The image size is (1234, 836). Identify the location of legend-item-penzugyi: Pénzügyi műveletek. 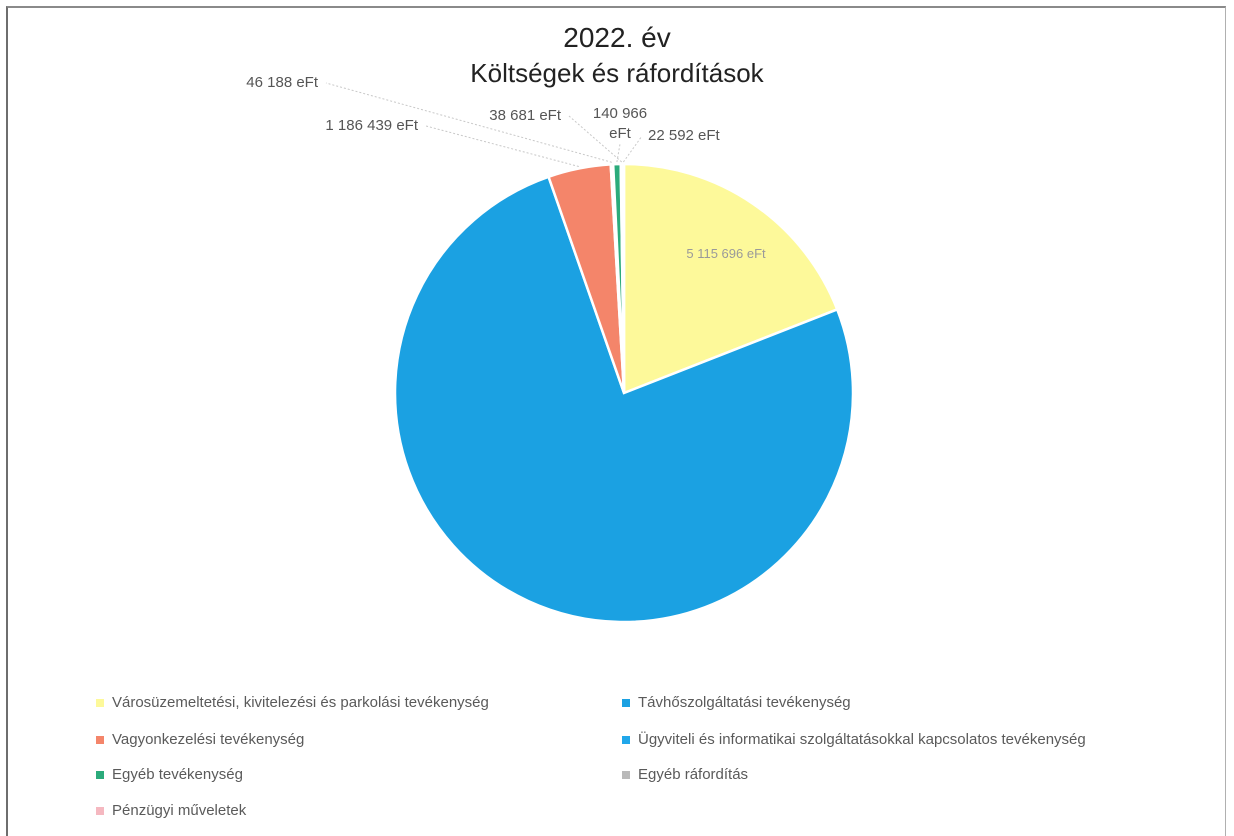
(171, 810).